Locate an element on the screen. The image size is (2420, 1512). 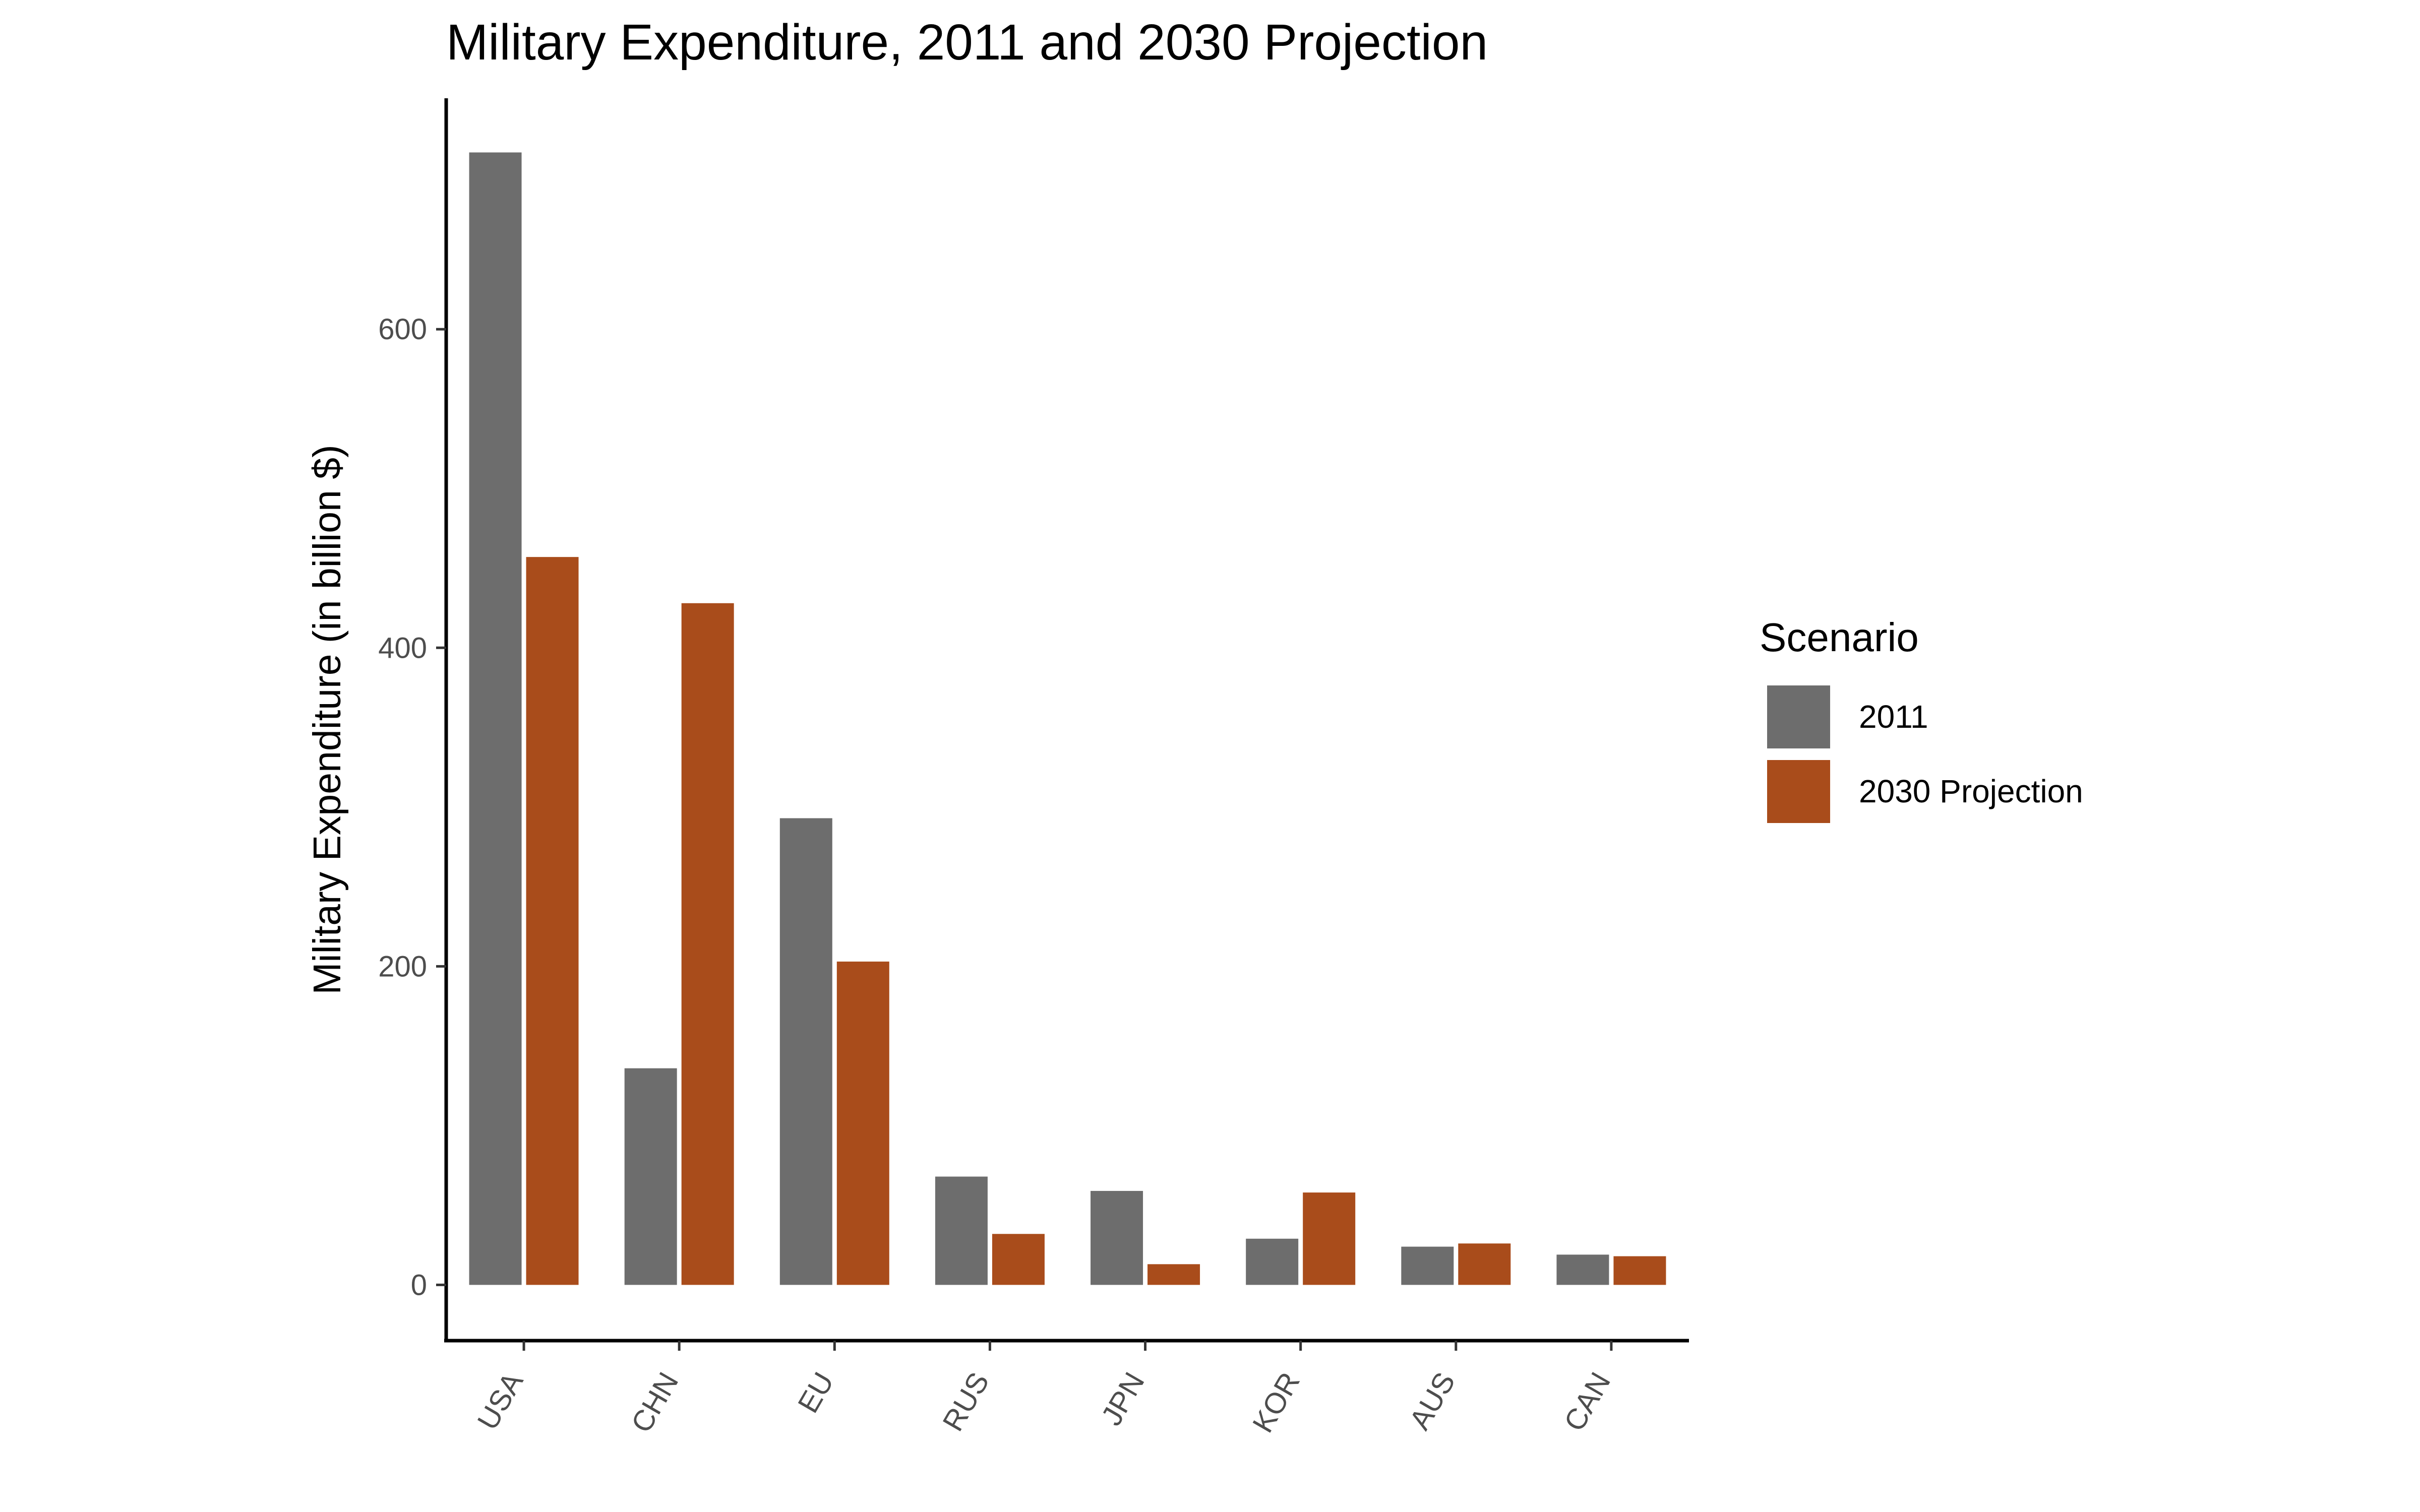
x-tick-label: AUS is located at coordinates (1432, 1401).